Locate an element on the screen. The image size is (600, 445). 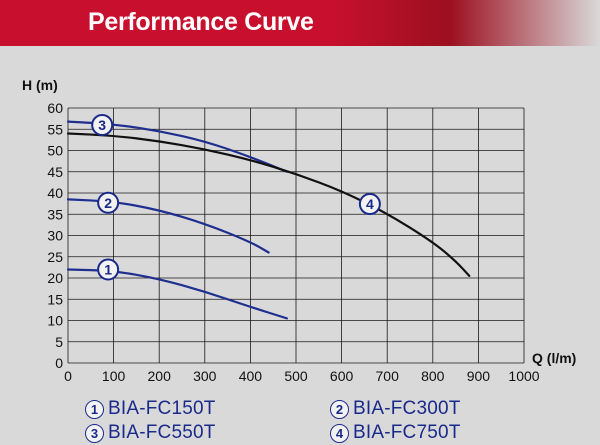
y-tick-label-4: 20 is located at coordinates (55, 278).